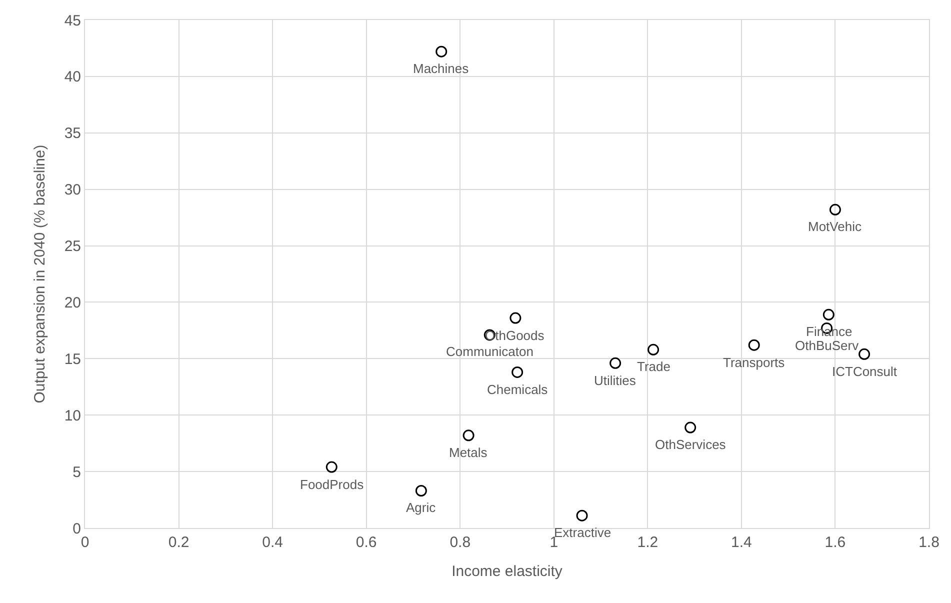 The height and width of the screenshot is (603, 951). Describe the element at coordinates (366, 542) in the screenshot. I see `x-tick-label: 0.6` at that location.